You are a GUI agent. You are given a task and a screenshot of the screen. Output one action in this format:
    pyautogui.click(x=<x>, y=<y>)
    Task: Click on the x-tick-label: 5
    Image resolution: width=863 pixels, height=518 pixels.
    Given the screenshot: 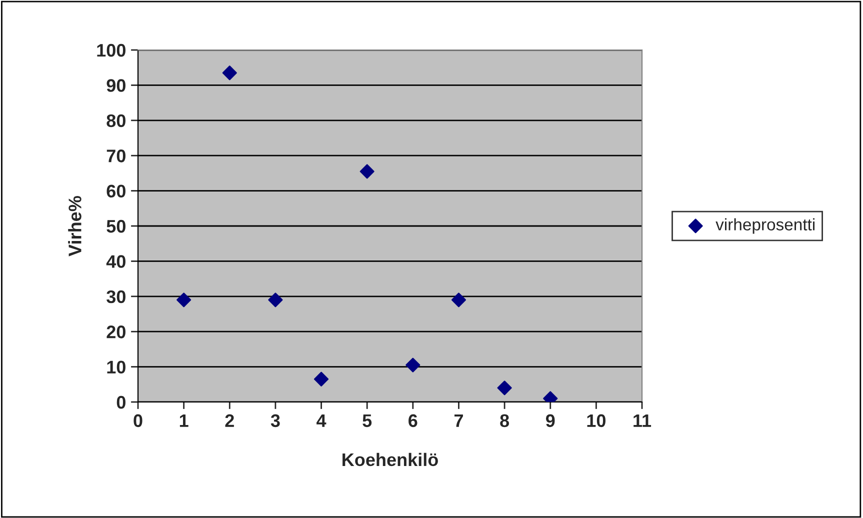 What is the action you would take?
    pyautogui.click(x=367, y=421)
    